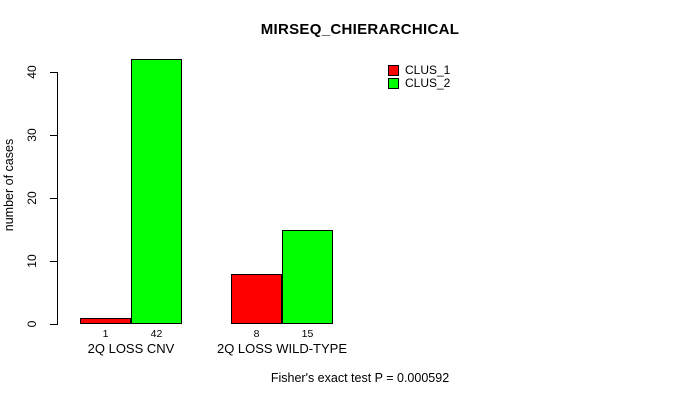 This screenshot has width=690, height=400. Describe the element at coordinates (32, 198) in the screenshot. I see `y-tick-label: 20` at that location.